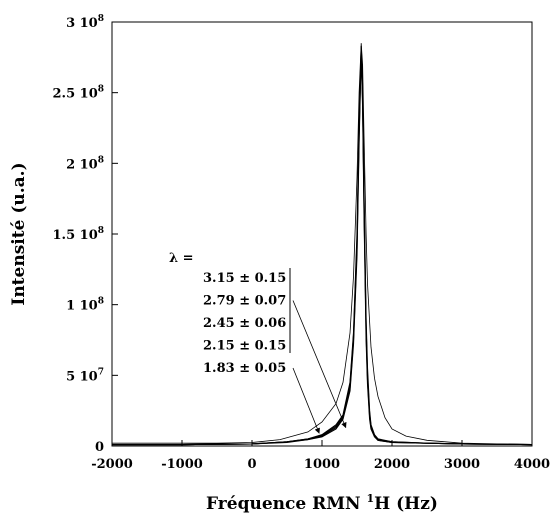  Describe the element at coordinates (532, 464) in the screenshot. I see `x-tick-label: 4000` at that location.